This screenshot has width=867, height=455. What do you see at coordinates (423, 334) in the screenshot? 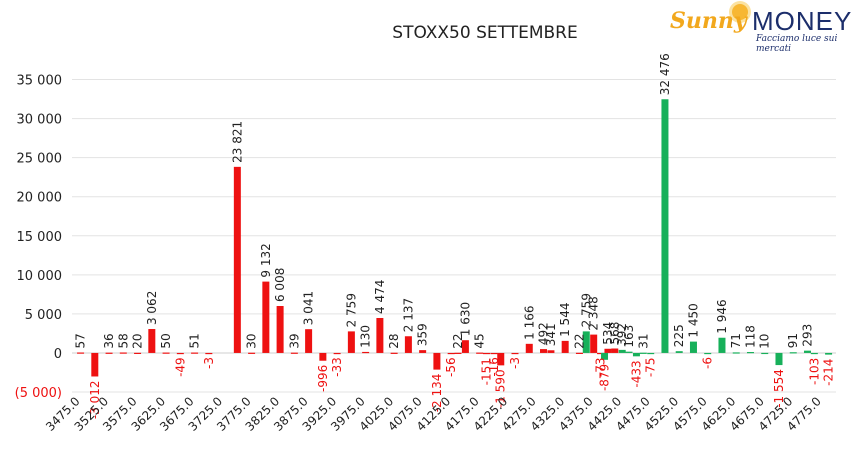
I see `data-label: 359` at bounding box center [423, 334].